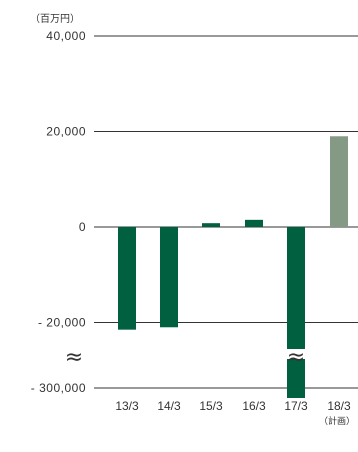 The height and width of the screenshot is (452, 358). What do you see at coordinates (55, 19) in the screenshot?
I see `unit-label: （百万円）` at bounding box center [55, 19].